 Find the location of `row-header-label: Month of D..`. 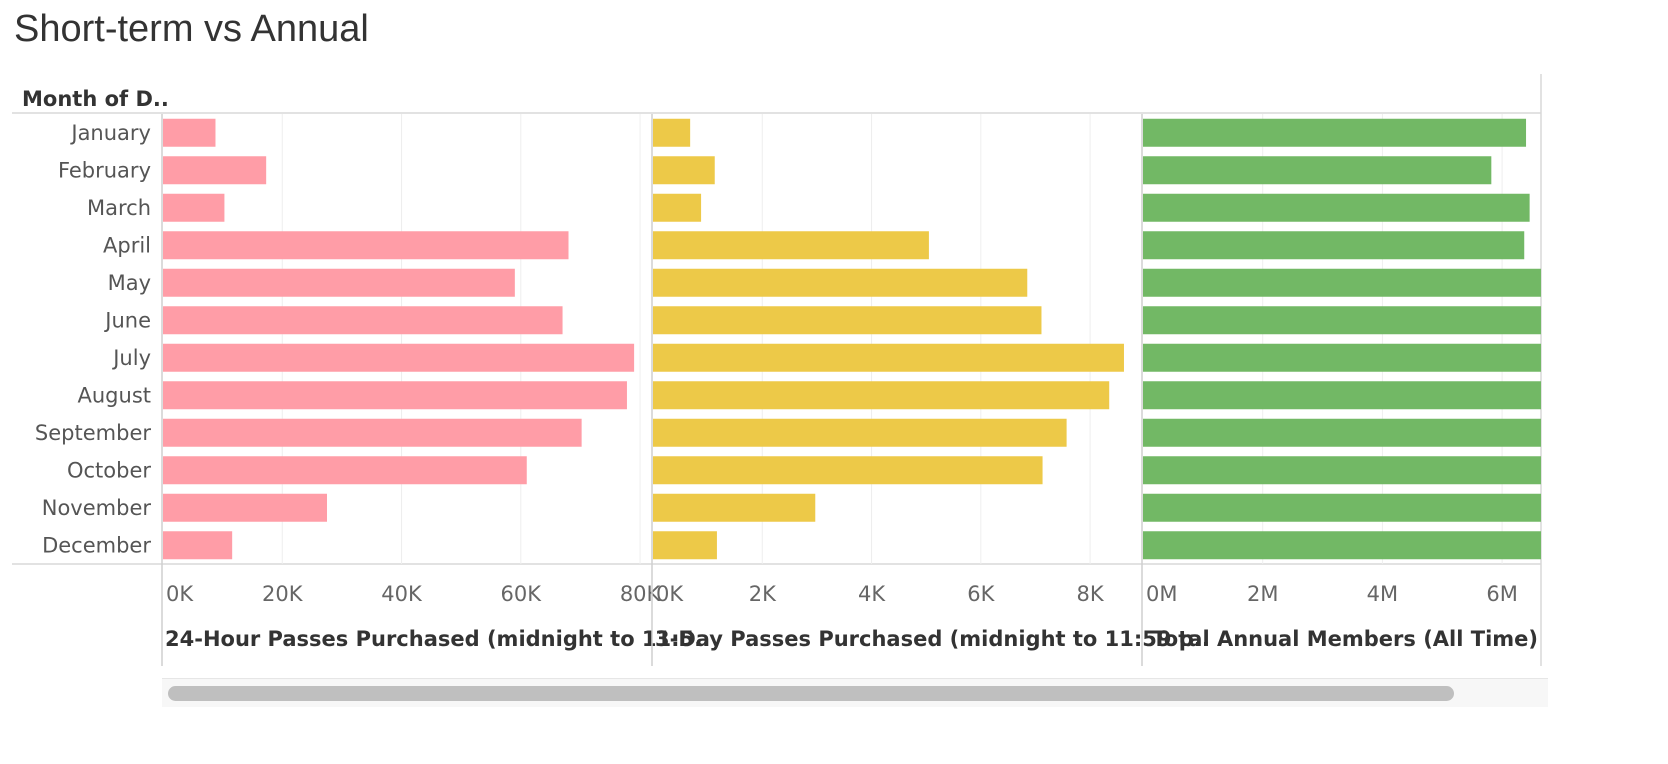

row-header-label: Month of D.. is located at coordinates (95, 99).